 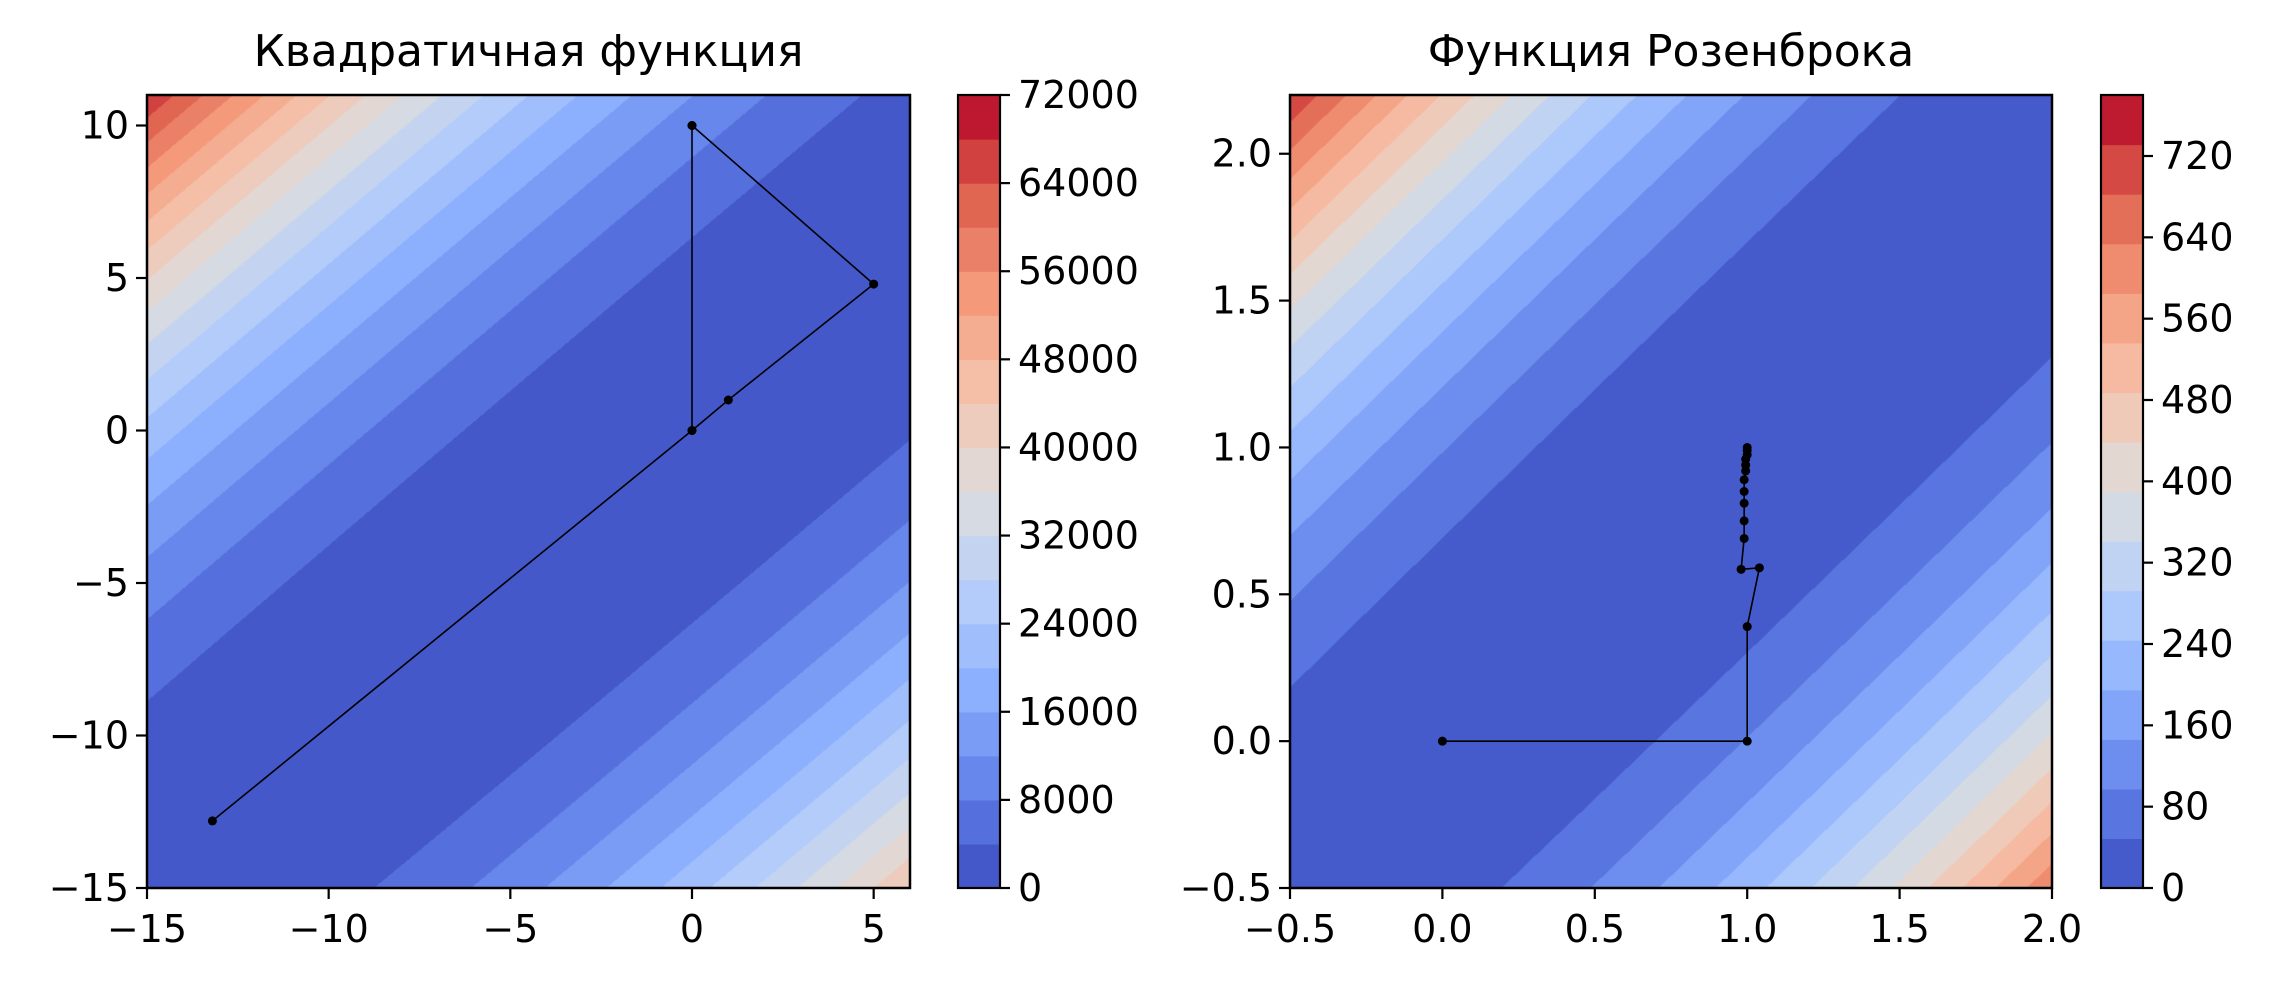 What do you see at coordinates (1242, 154) in the screenshot?
I see `y-tick-label: 2.0` at bounding box center [1242, 154].